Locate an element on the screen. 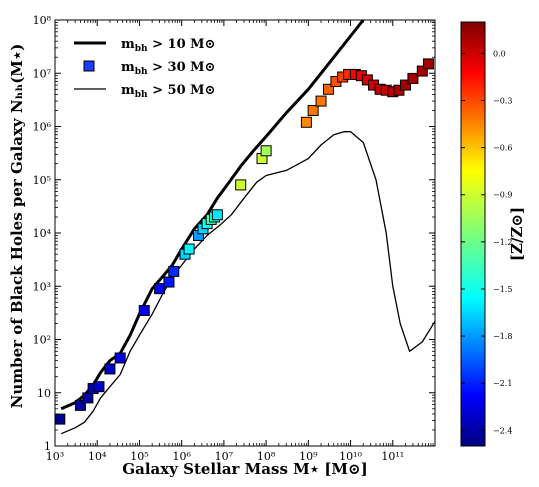  y-tick-label: 10⁸ is located at coordinates (42, 20).